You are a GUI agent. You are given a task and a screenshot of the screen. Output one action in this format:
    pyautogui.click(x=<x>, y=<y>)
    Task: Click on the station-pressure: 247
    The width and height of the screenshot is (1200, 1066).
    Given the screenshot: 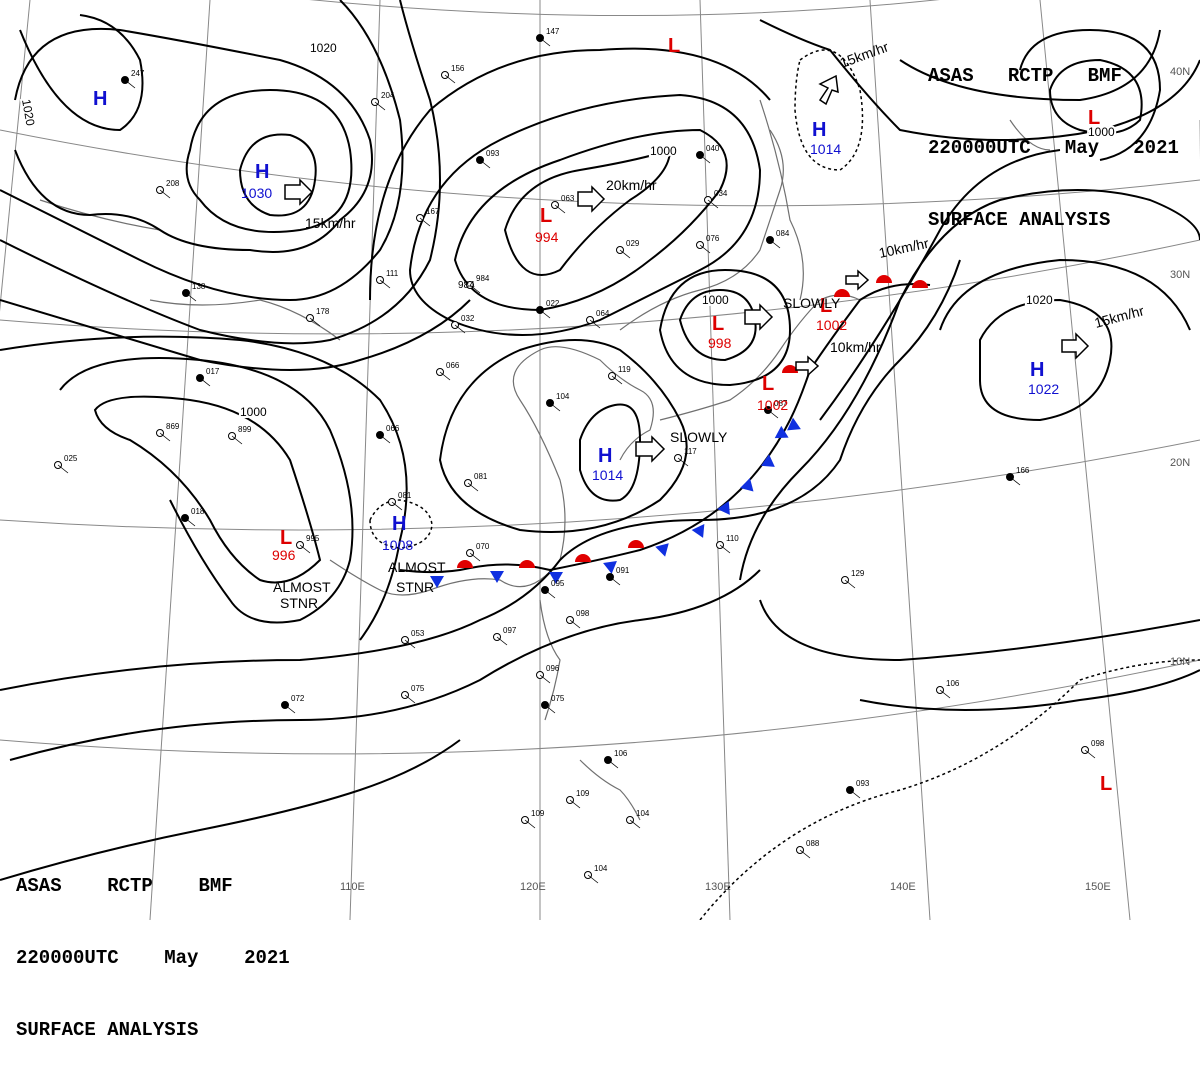 What is the action you would take?
    pyautogui.click(x=138, y=73)
    